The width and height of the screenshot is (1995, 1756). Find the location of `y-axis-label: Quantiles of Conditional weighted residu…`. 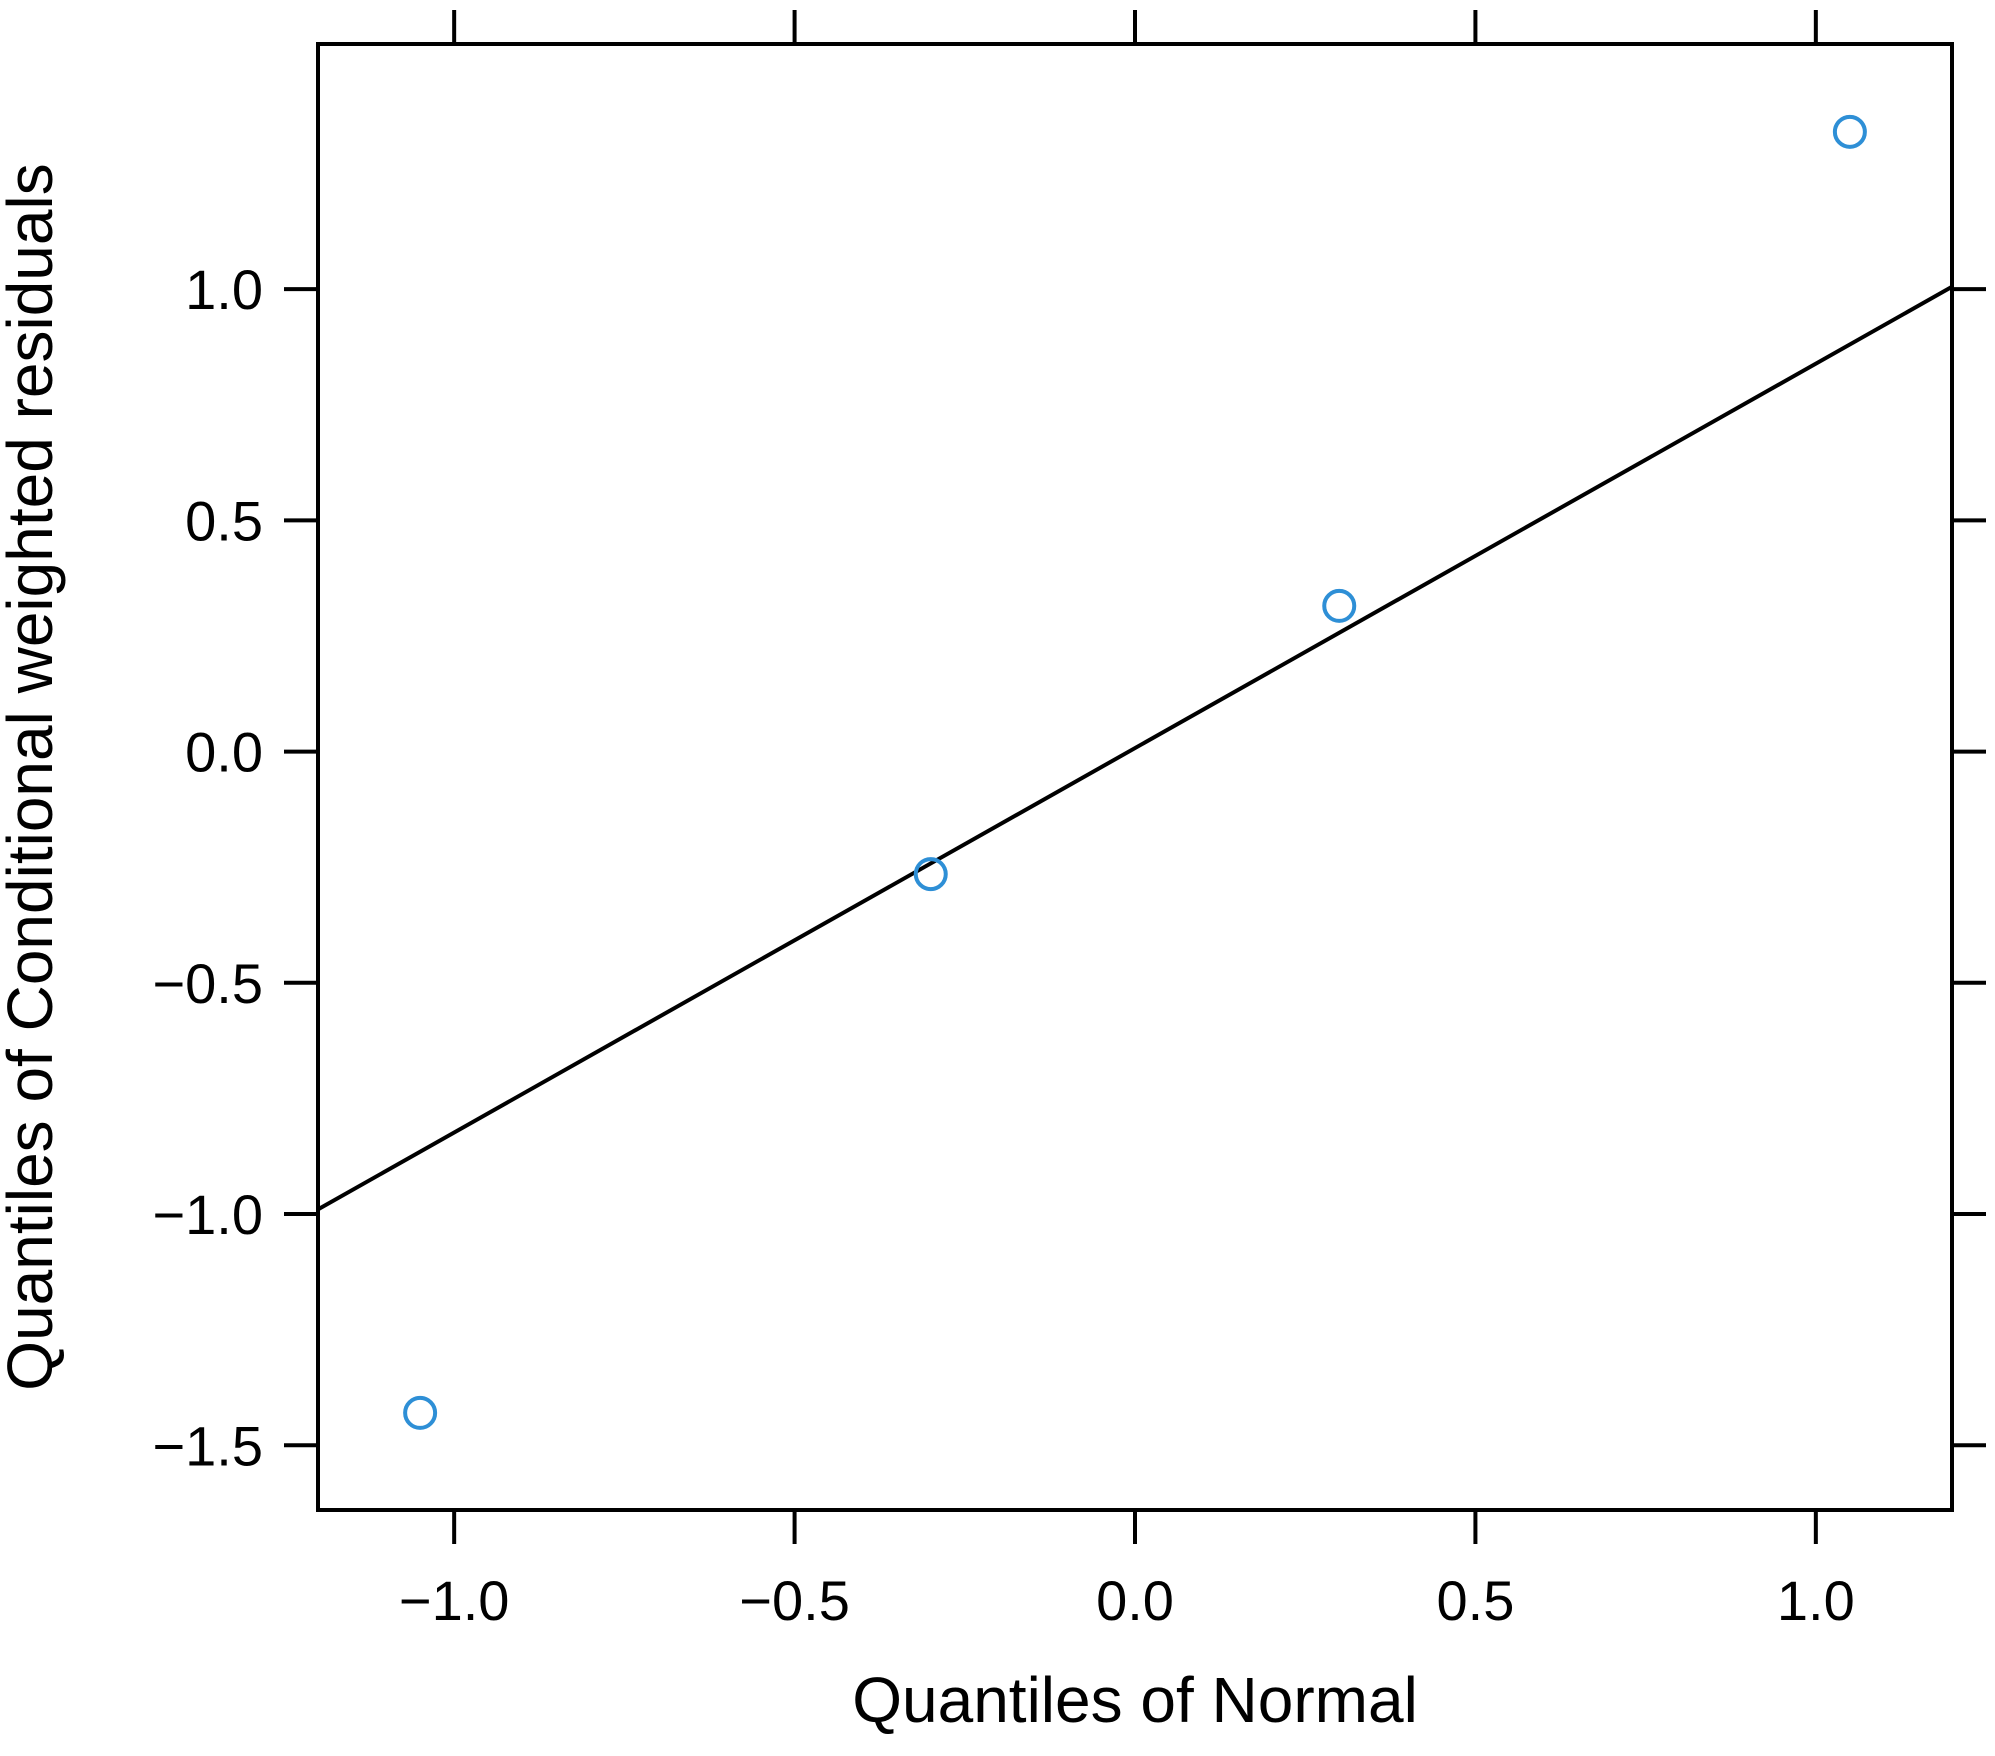

y-axis-label: Quantiles of Conditional weighted residu… is located at coordinates (33, 776).